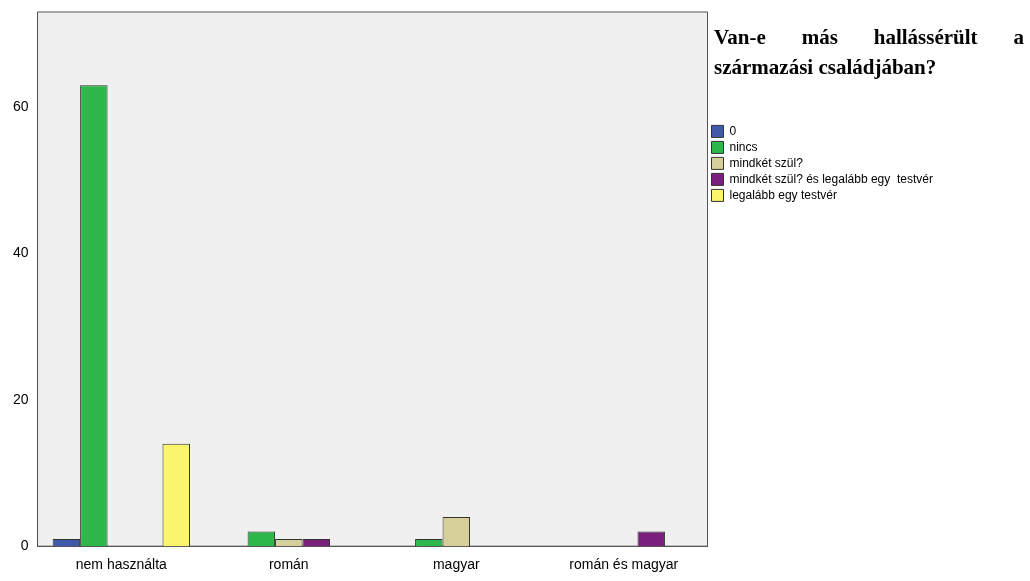  Describe the element at coordinates (20, 105) in the screenshot. I see `y-tick-label: 60` at that location.